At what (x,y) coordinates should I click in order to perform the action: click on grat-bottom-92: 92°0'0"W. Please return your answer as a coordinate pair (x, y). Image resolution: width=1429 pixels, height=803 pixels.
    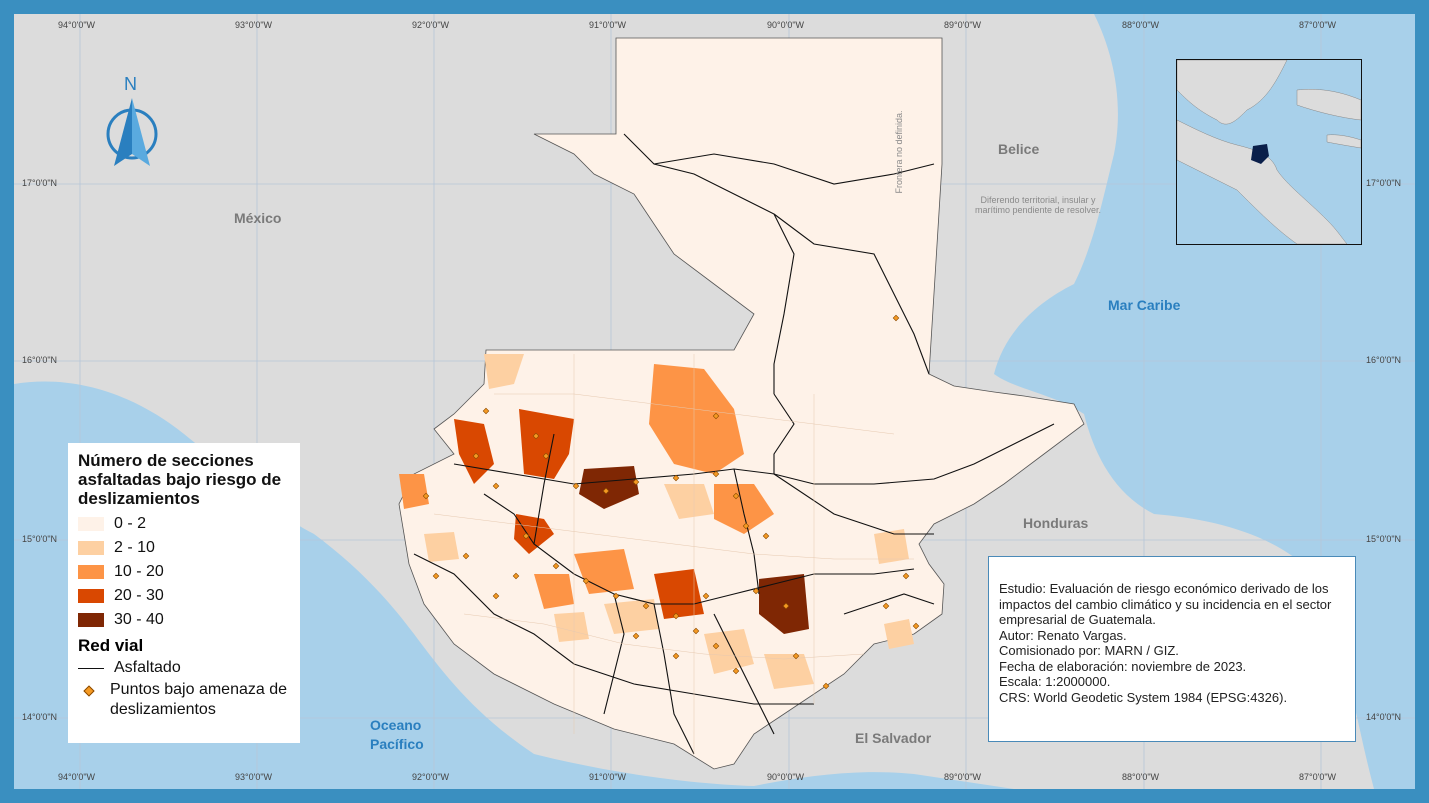
    Looking at the image, I should click on (431, 777).